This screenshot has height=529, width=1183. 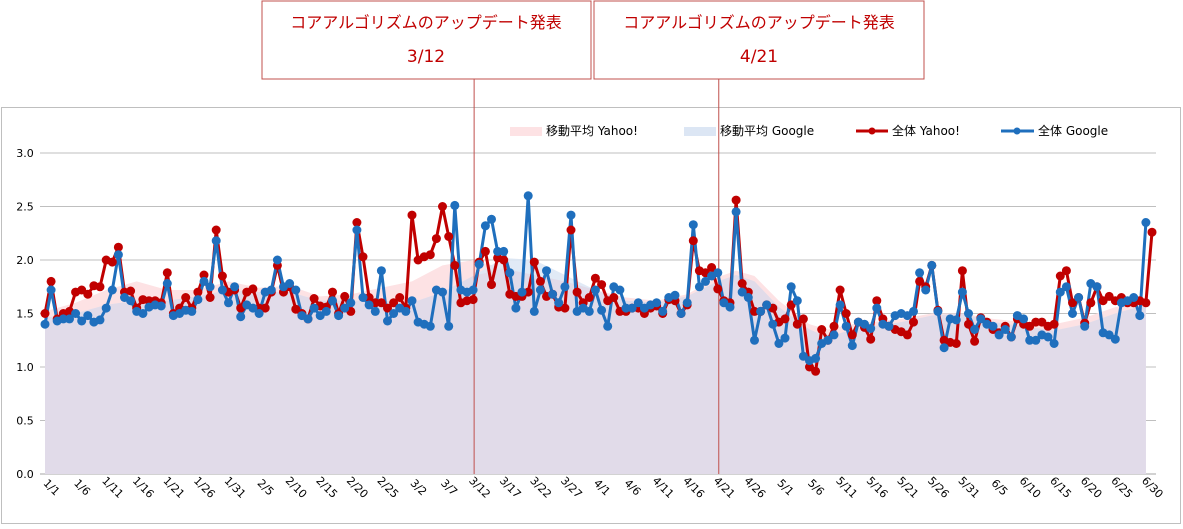 I want to click on annotation-callout-2: コアアルゴリズムのアップデート発表 4/21, so click(x=759, y=40).